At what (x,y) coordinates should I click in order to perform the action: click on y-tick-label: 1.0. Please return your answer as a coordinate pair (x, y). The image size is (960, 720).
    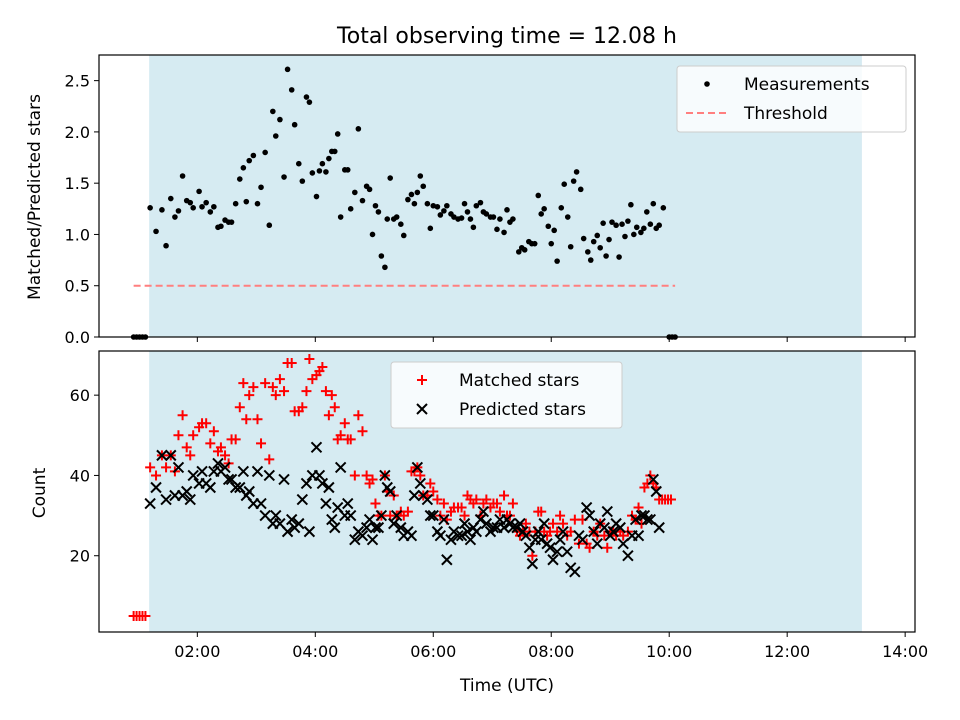
    Looking at the image, I should click on (77, 234).